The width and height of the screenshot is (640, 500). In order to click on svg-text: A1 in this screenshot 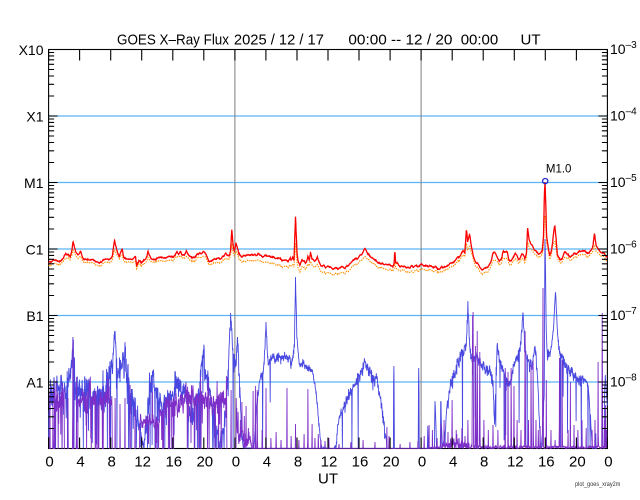, I will do `click(34, 382)`.